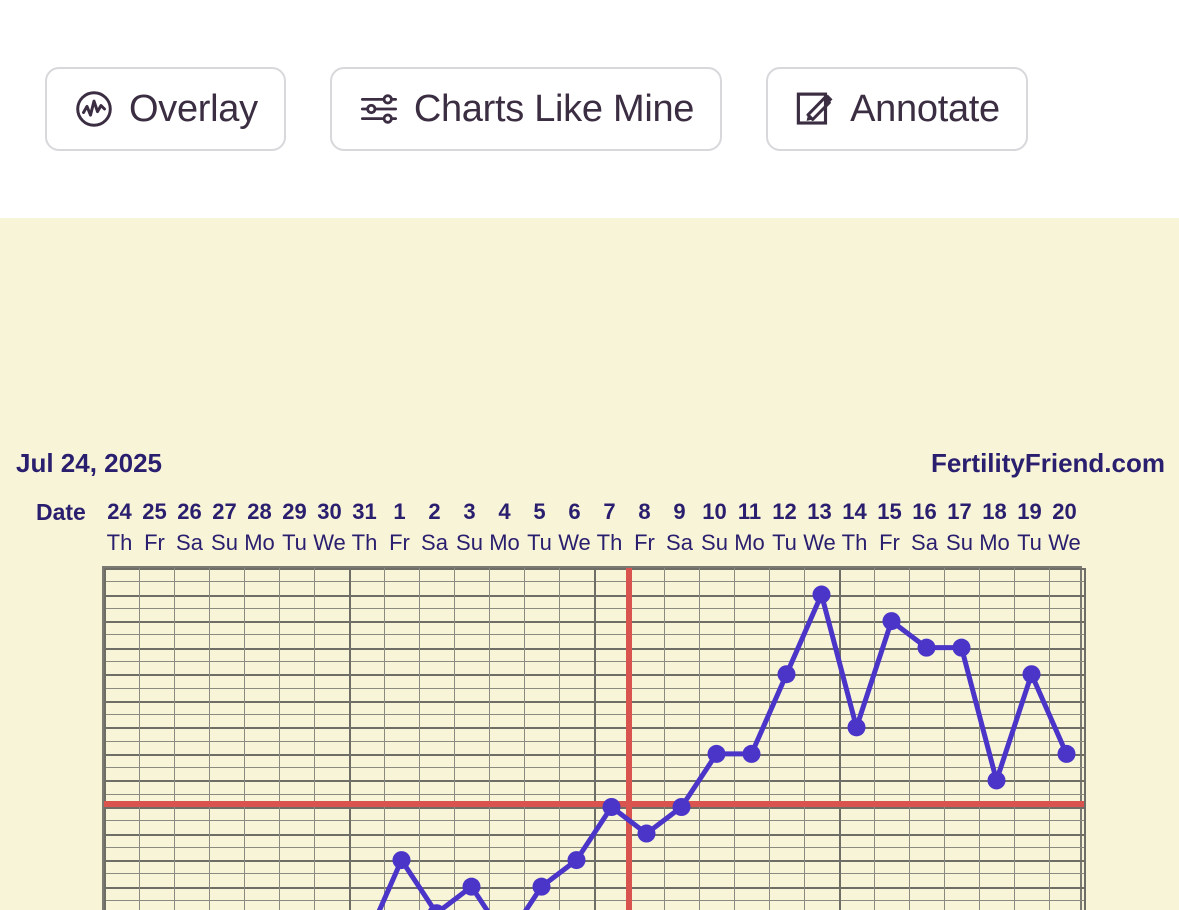 The width and height of the screenshot is (1179, 910). Describe the element at coordinates (119, 511) in the screenshot. I see `date-number-cell: 24` at that location.